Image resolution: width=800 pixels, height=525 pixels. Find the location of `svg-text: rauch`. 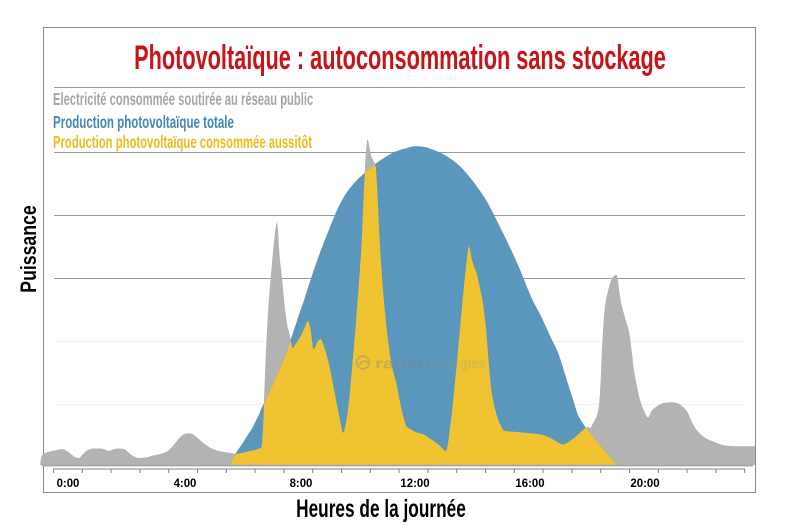

svg-text: rauch is located at coordinates (402, 364).